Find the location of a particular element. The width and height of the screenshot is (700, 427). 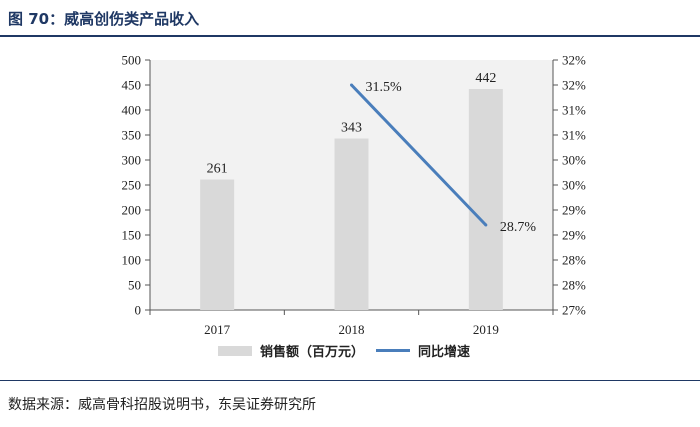

legend-swatch-bar is located at coordinates (235, 350).